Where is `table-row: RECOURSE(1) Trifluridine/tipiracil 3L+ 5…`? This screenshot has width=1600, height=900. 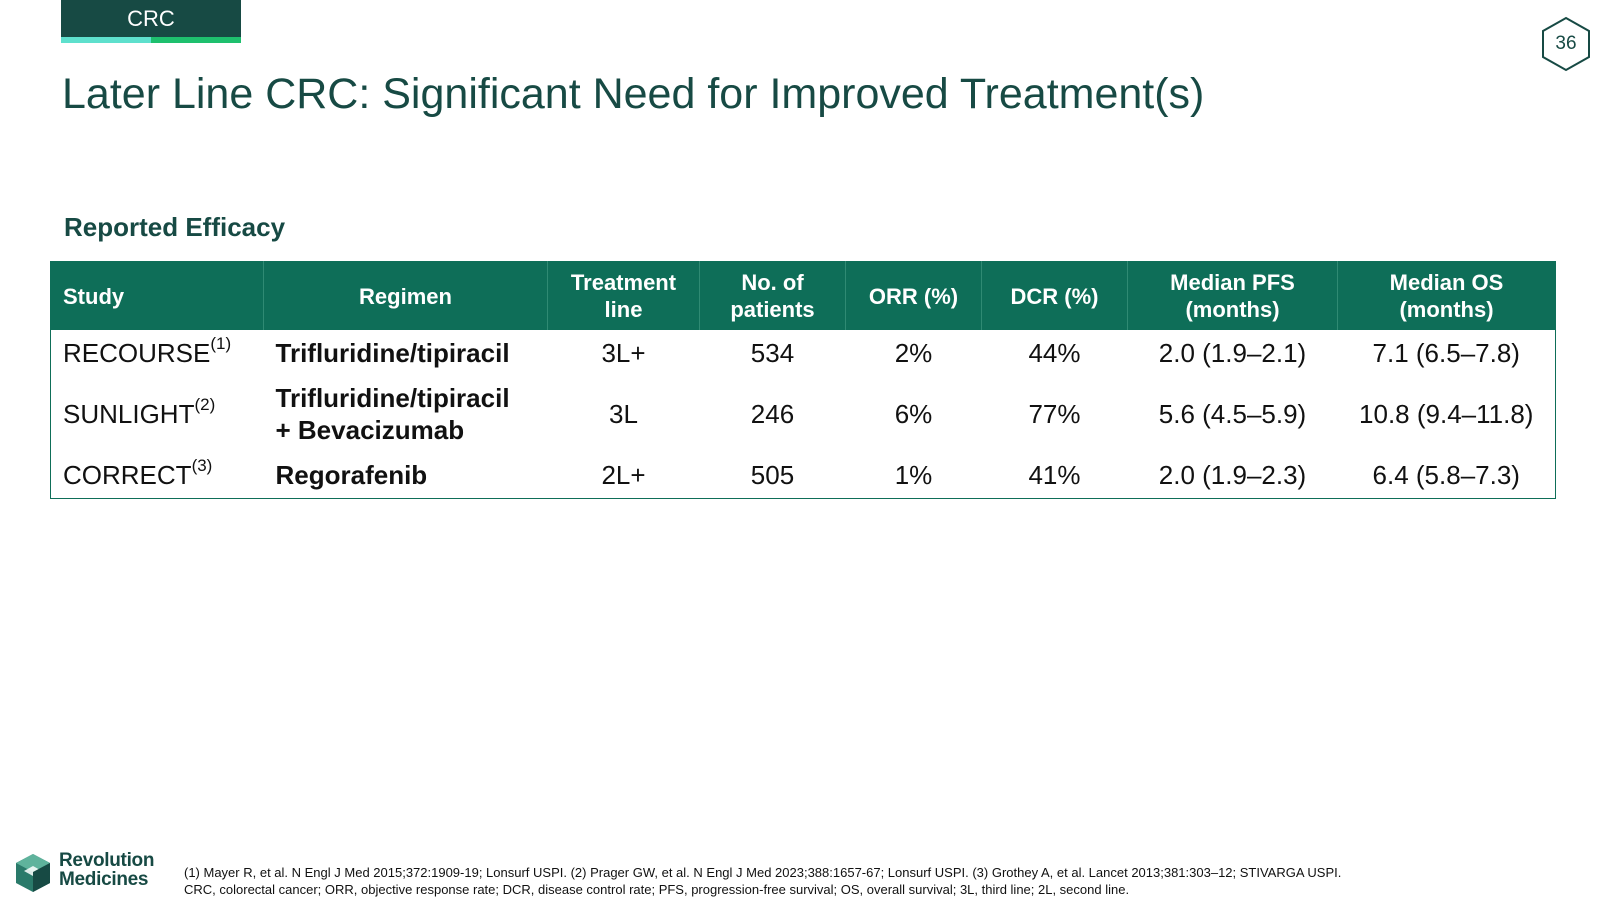 table-row: RECOURSE(1) Trifluridine/tipiracil 3L+ 5… is located at coordinates (803, 353).